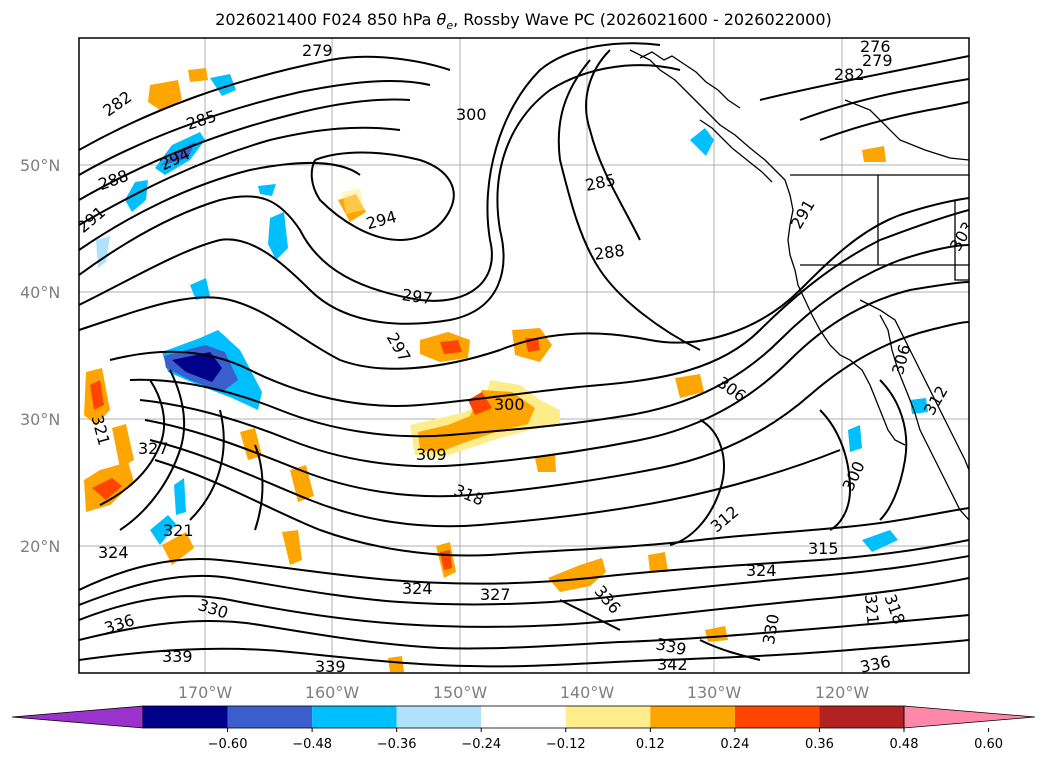 This screenshot has width=1047, height=767. What do you see at coordinates (40, 292) in the screenshot?
I see `lat-label-40n: 40°N` at bounding box center [40, 292].